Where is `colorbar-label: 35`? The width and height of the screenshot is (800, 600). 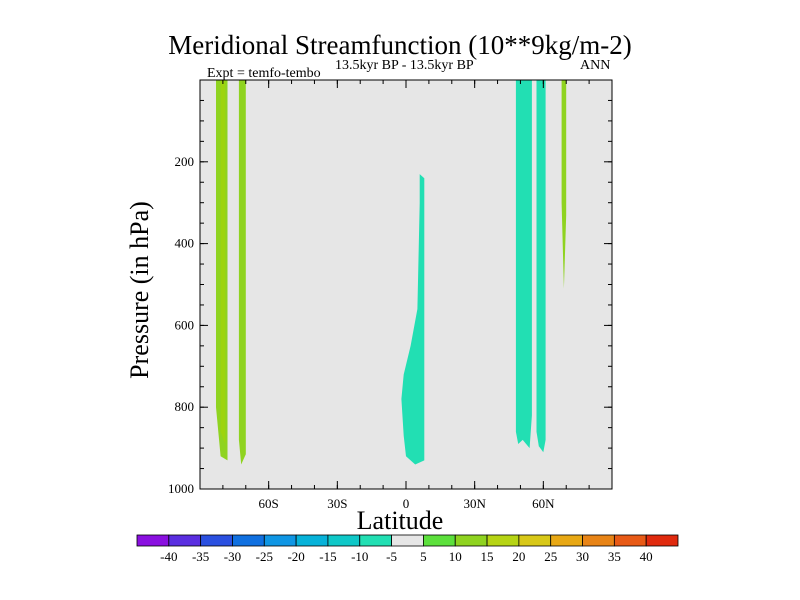
colorbar-label: 35 is located at coordinates (614, 556).